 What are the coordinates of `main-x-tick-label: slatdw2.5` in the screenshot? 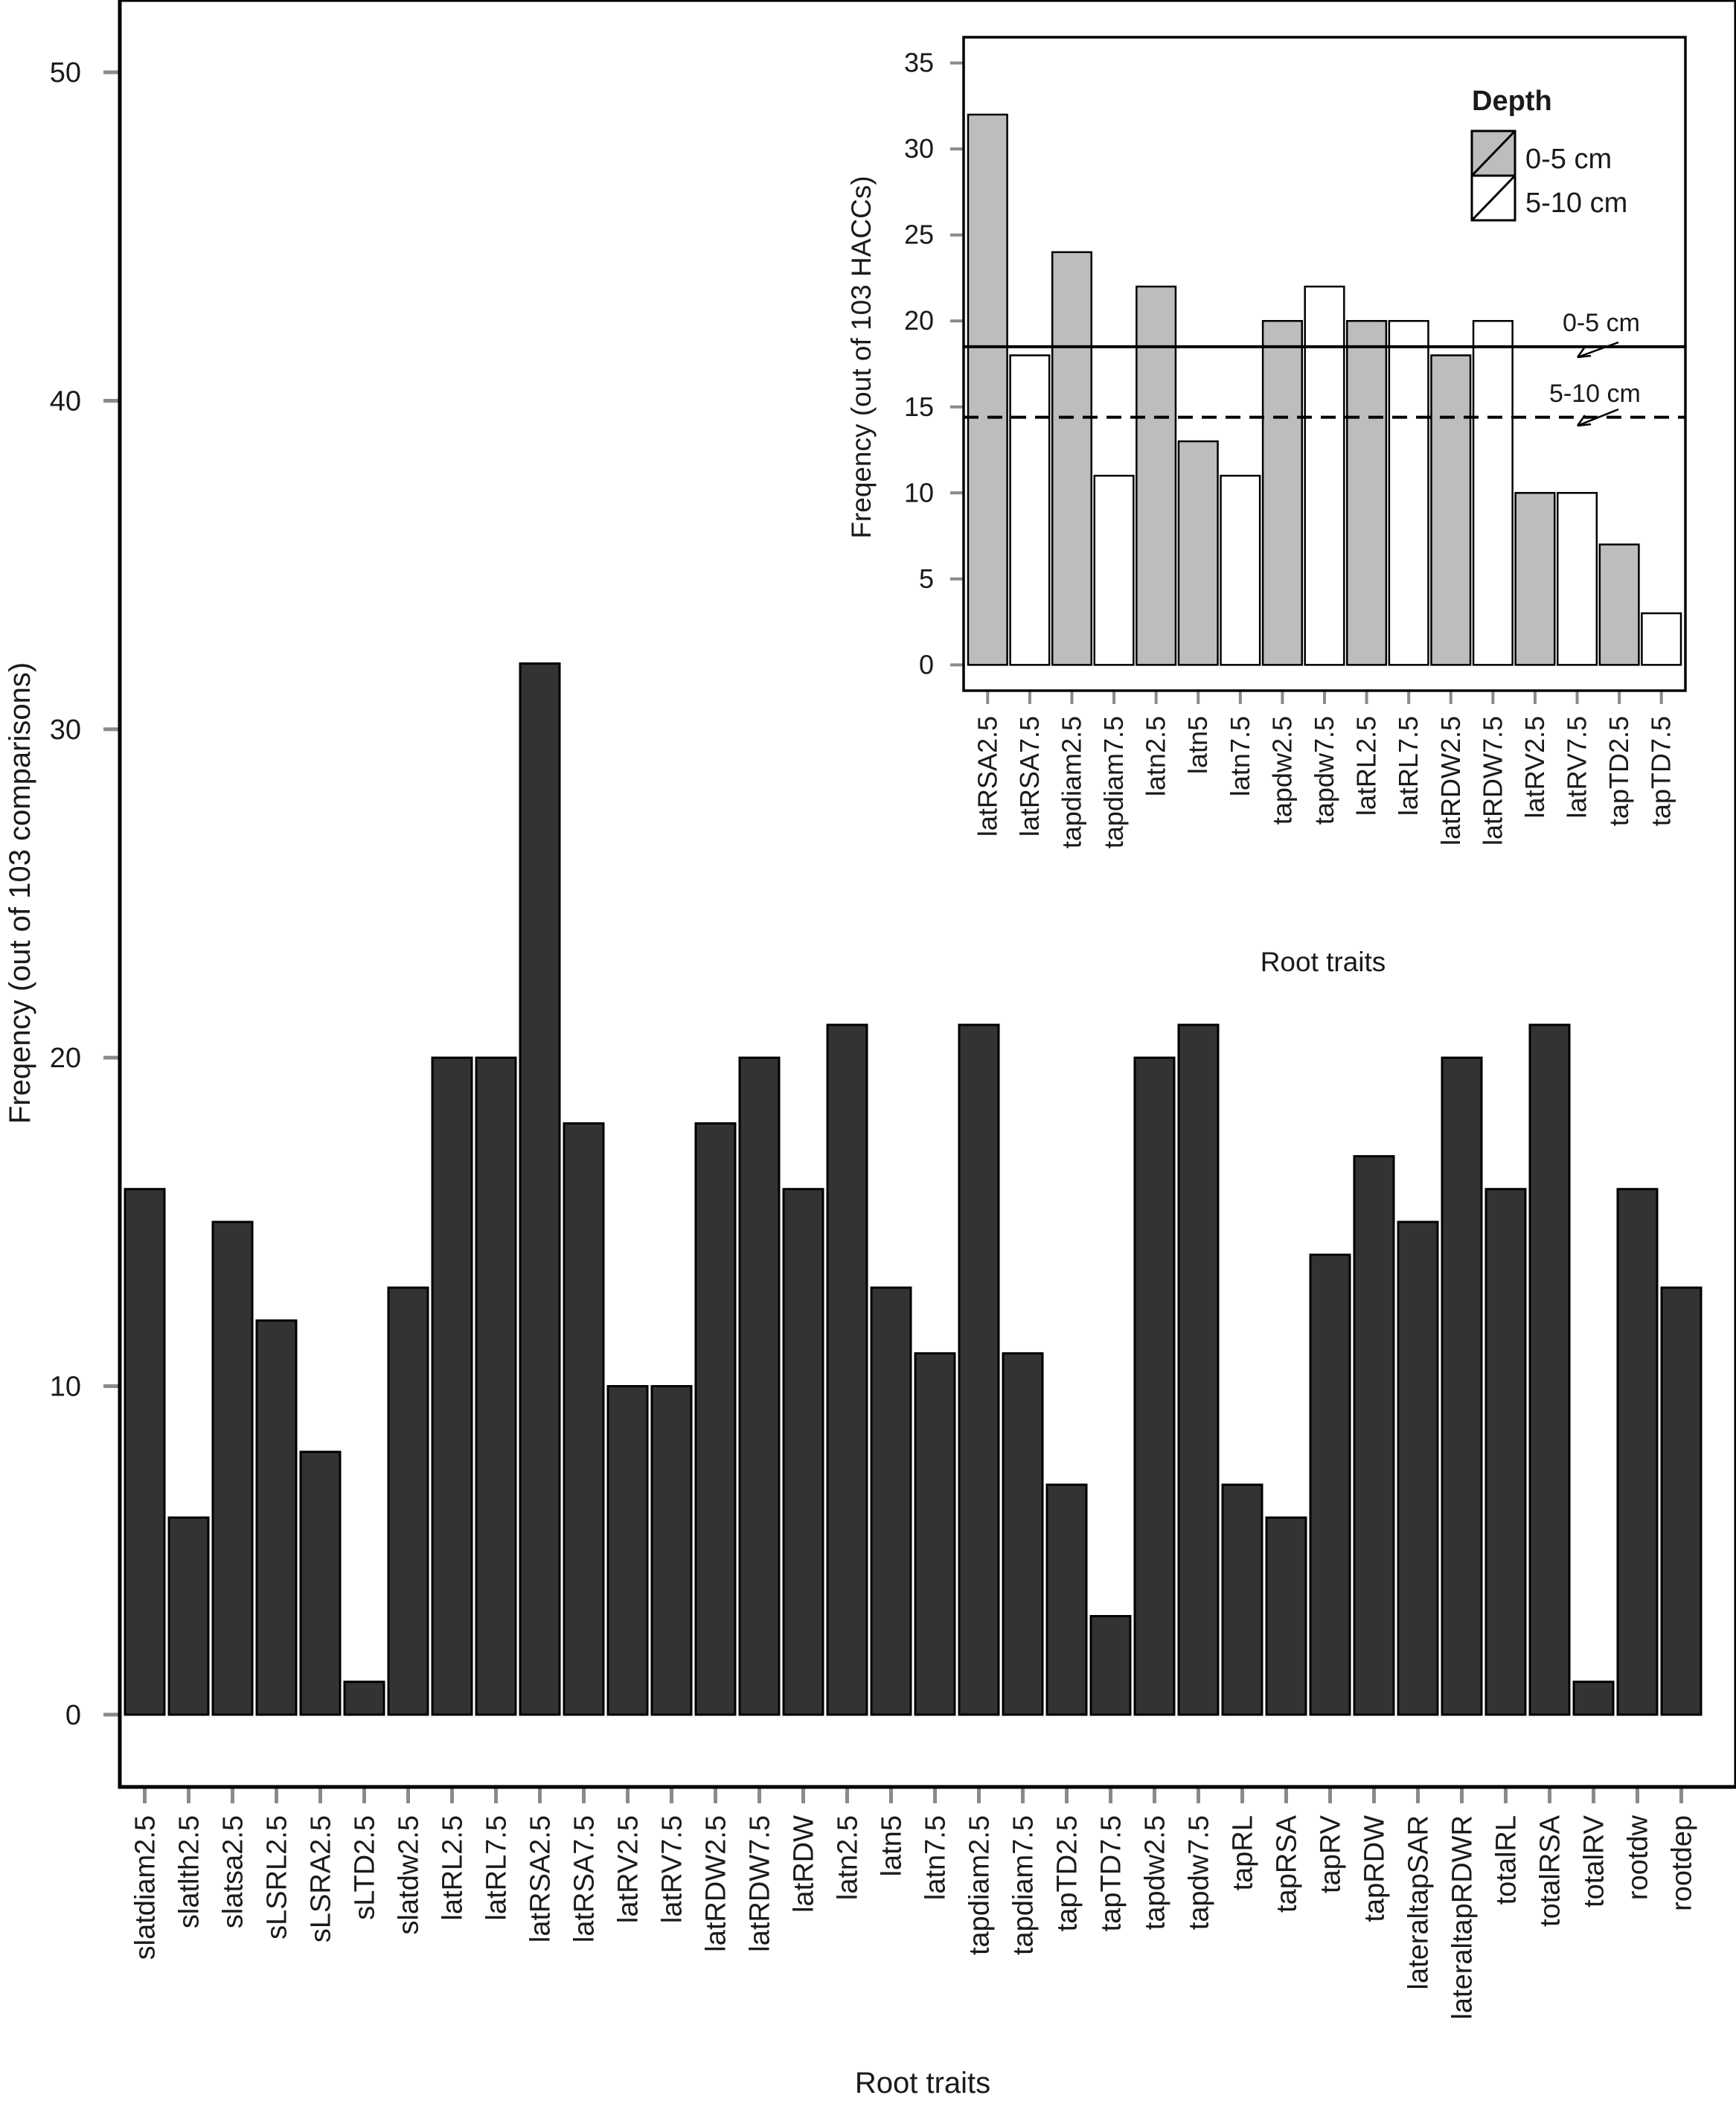 It's located at (409, 1875).